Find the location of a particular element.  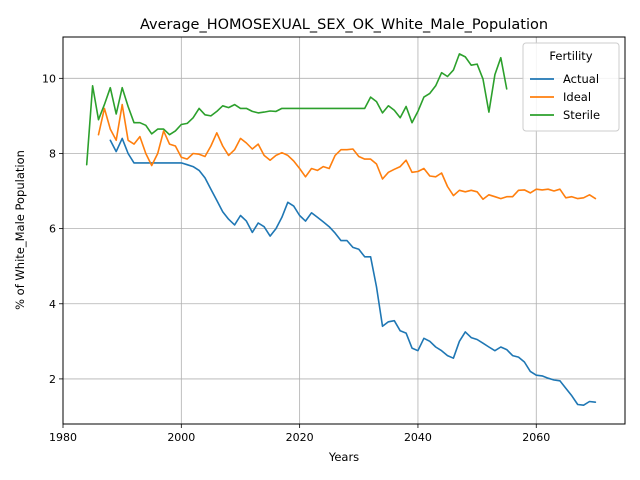

x-tick-label: 2060 is located at coordinates (536, 437).